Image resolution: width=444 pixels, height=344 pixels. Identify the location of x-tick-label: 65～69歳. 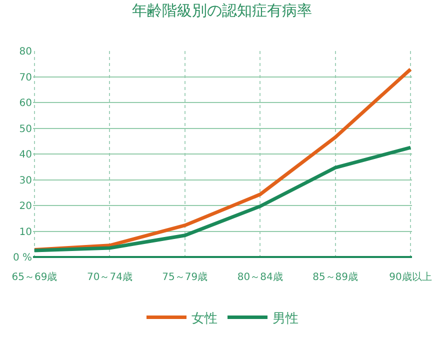
(35, 277).